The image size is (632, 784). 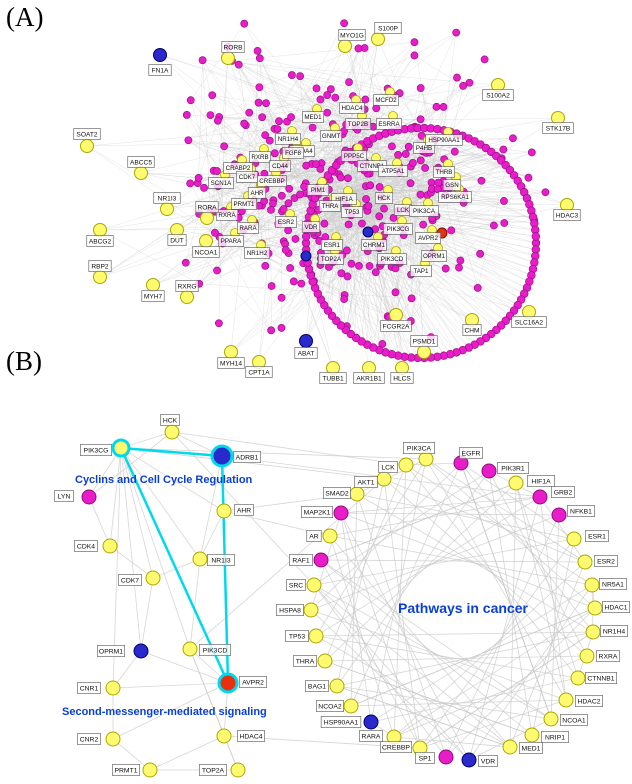 I want to click on gene-label: ESR2, so click(x=286, y=222).